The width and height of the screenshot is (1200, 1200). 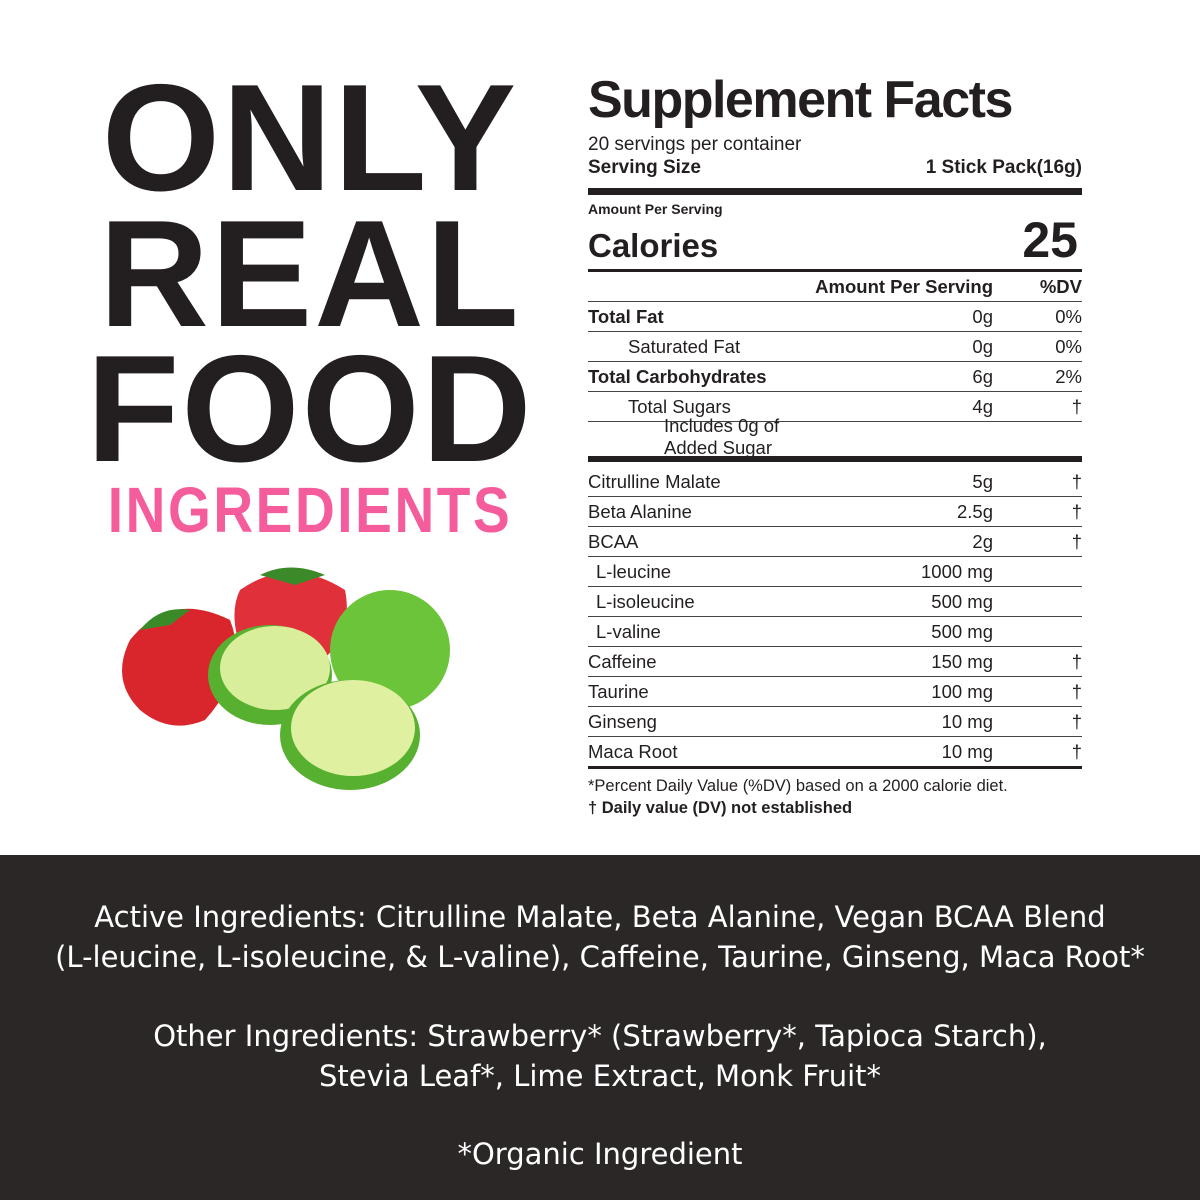 I want to click on nutrient-name: Saturated Fat, so click(x=684, y=346).